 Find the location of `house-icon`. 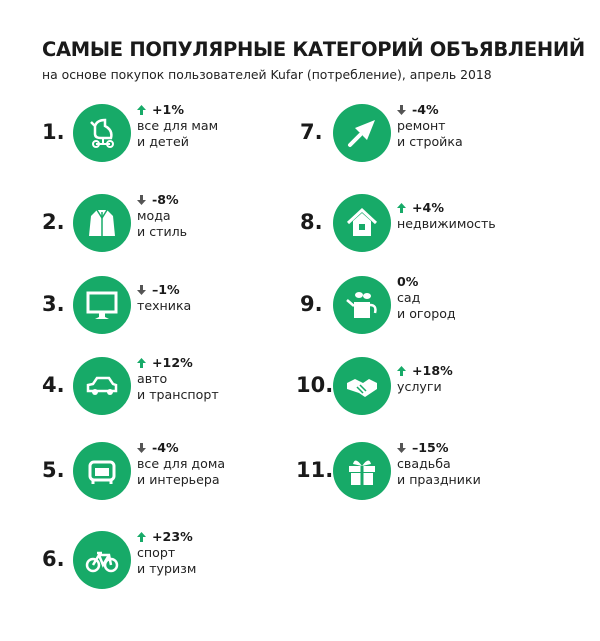

house-icon is located at coordinates (362, 221).